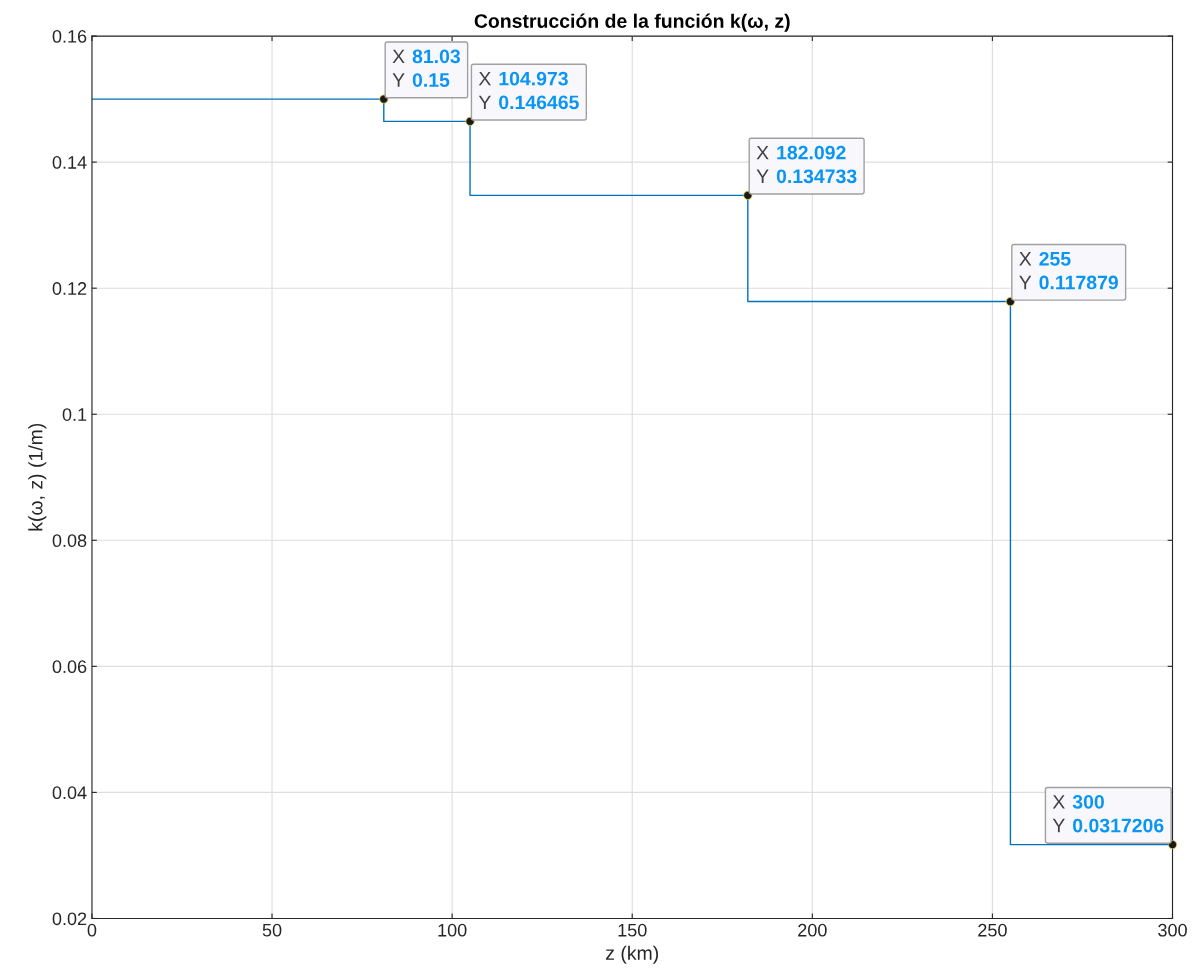 This screenshot has width=1194, height=975. I want to click on y-axis-title: k(ω, z) (1/m), so click(37, 477).